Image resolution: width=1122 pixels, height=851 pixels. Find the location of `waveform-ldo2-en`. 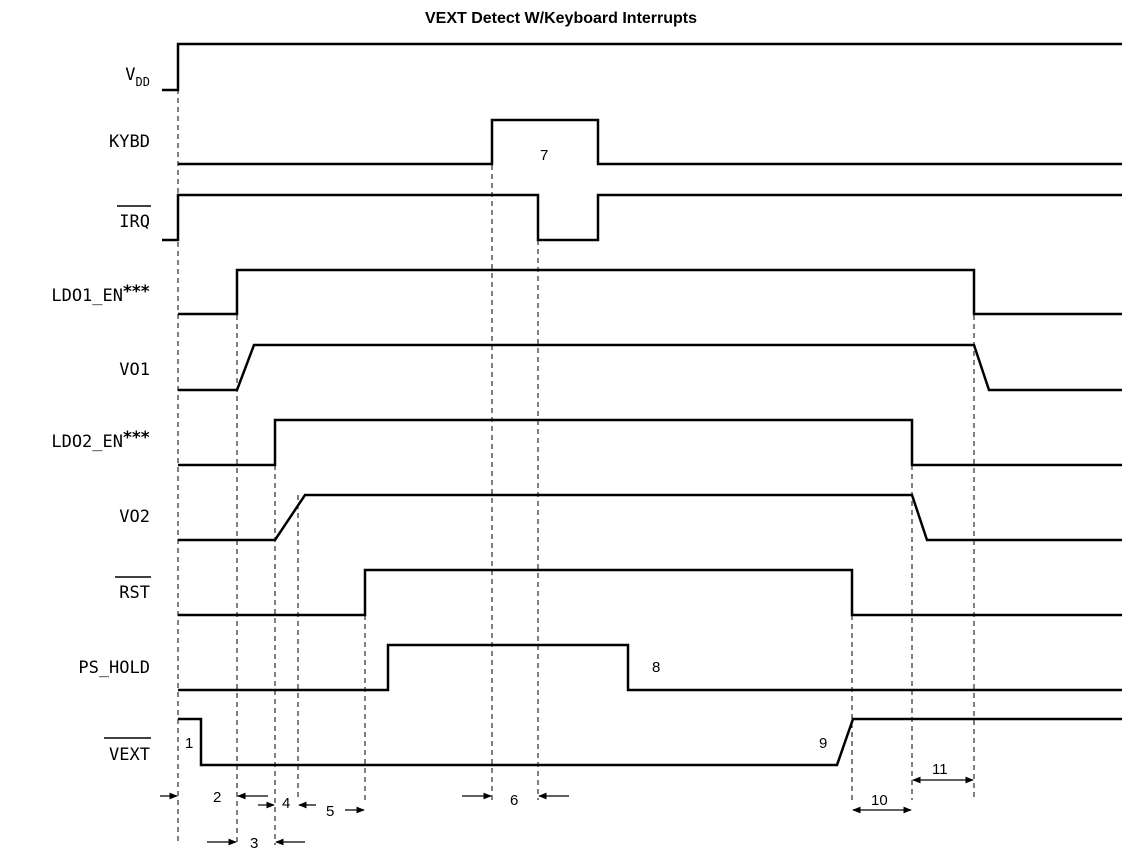

waveform-ldo2-en is located at coordinates (650, 442).